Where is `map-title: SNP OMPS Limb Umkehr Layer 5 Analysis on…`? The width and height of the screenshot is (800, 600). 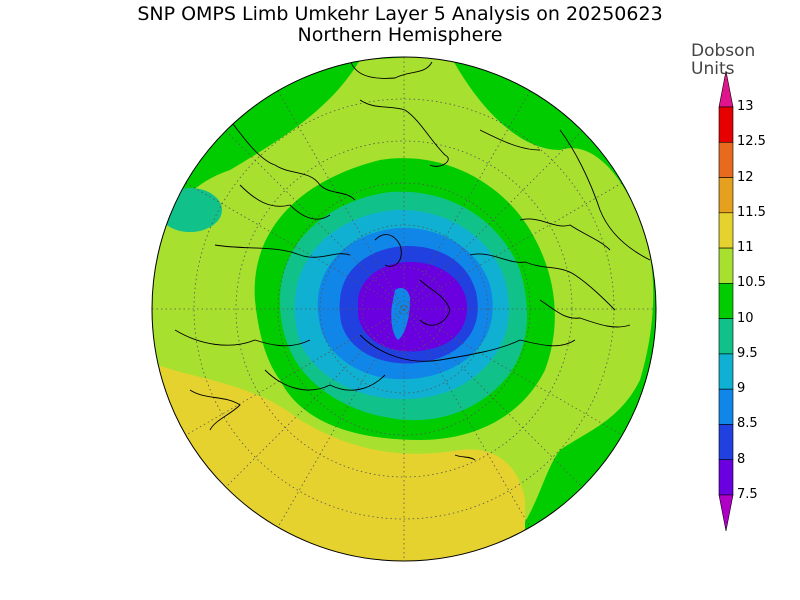
map-title: SNP OMPS Limb Umkehr Layer 5 Analysis on… is located at coordinates (400, 14).